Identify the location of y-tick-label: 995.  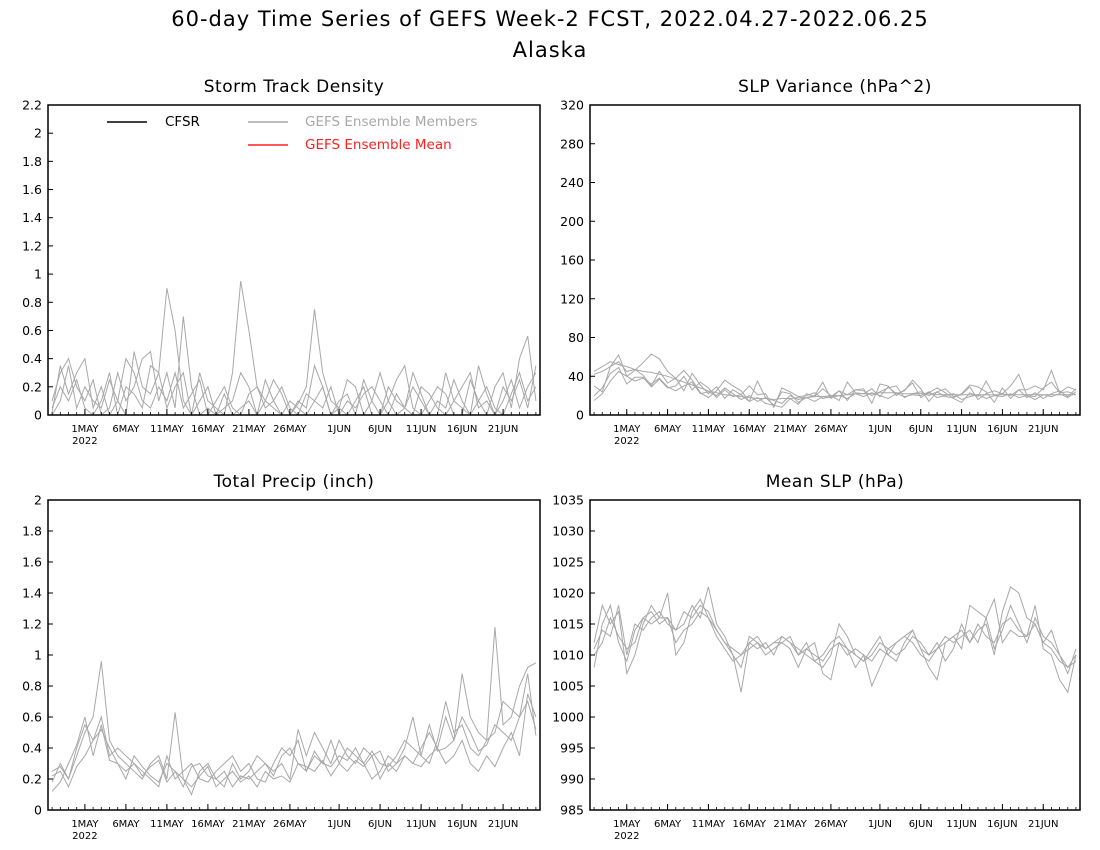
(572, 748).